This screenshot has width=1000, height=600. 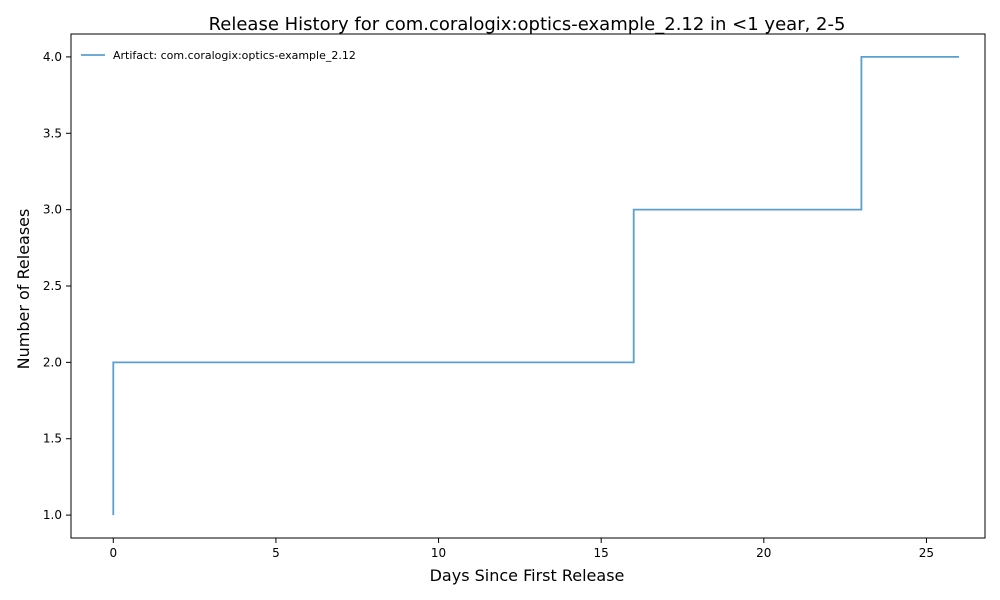 What do you see at coordinates (521, 549) in the screenshot?
I see `x-axis-ticks: 0 5 10 15 20 25` at bounding box center [521, 549].